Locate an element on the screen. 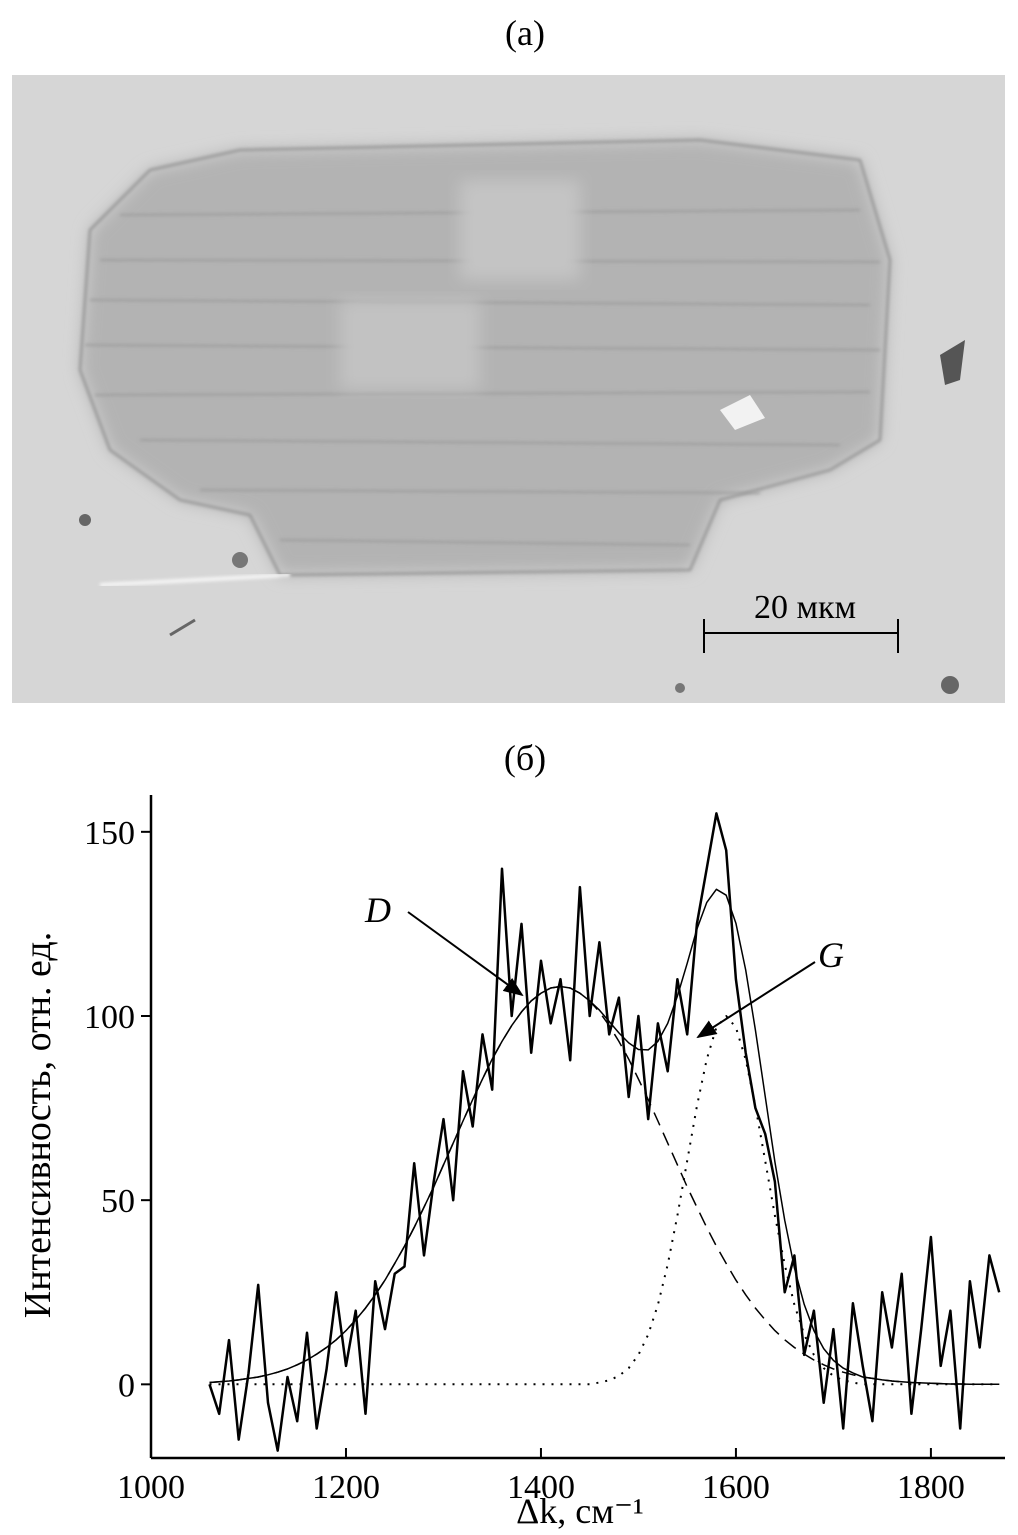 The image size is (1018, 1535). scale-bar is located at coordinates (801, 636).